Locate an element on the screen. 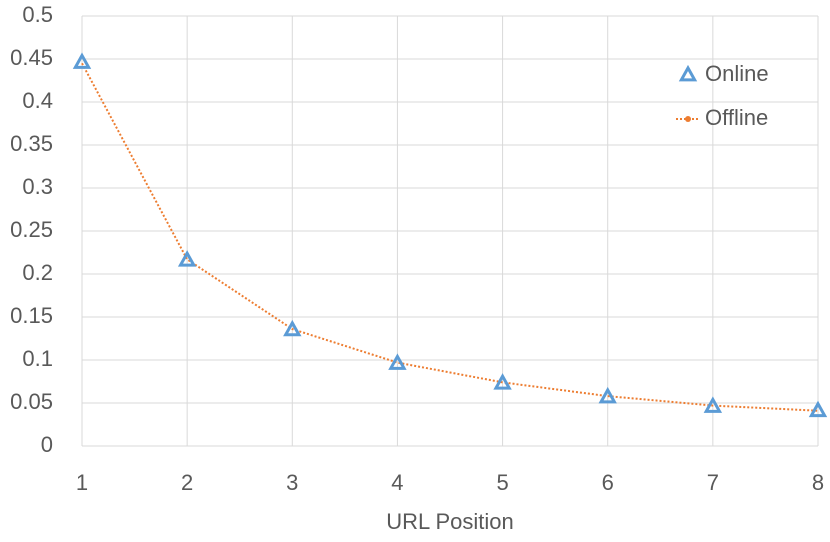 The height and width of the screenshot is (542, 830). x-tick-label: 8 is located at coordinates (818, 482).